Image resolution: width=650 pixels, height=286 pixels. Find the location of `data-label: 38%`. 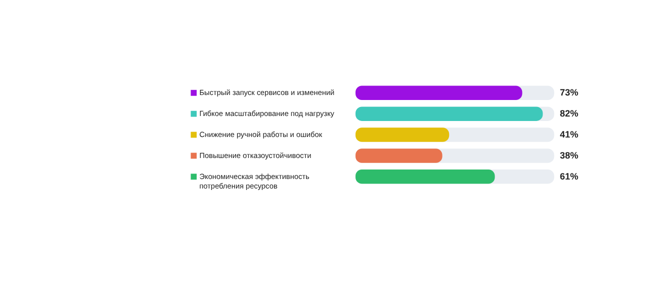

data-label: 38% is located at coordinates (569, 155).